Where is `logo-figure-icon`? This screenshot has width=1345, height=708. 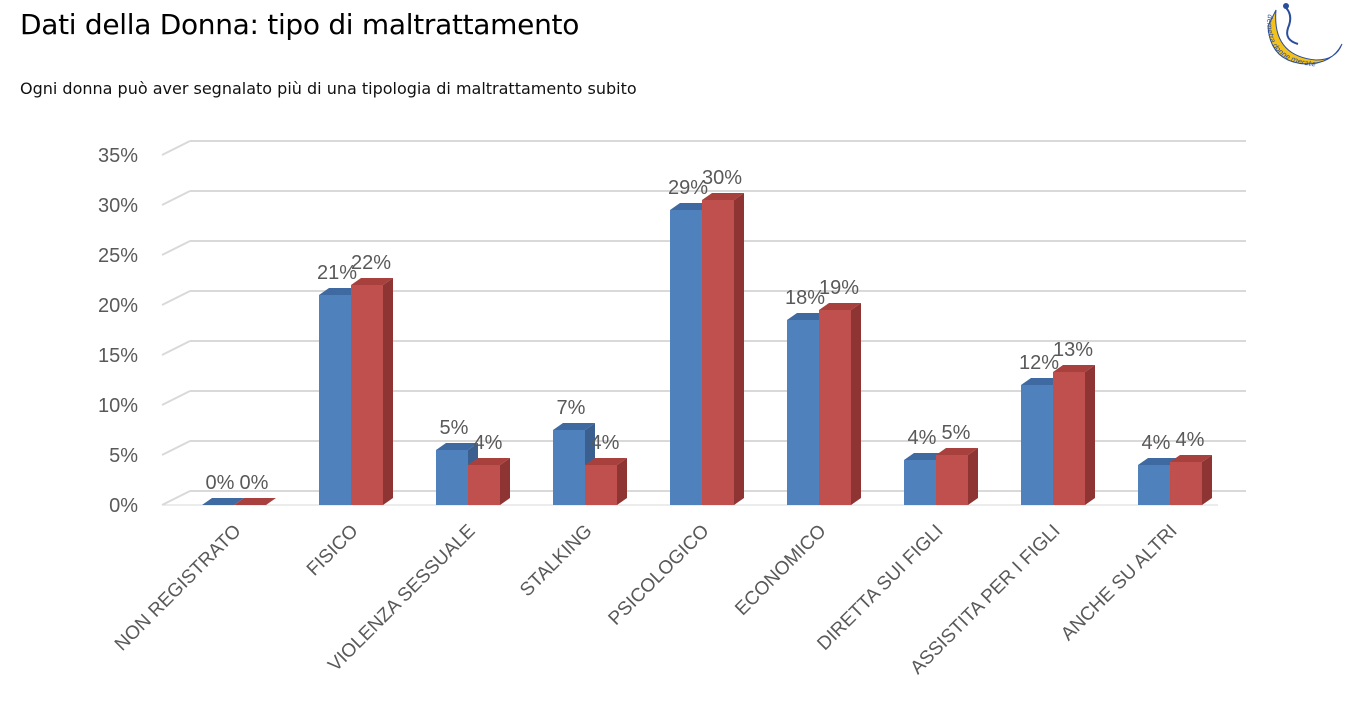 logo-figure-icon is located at coordinates (1291, 25).